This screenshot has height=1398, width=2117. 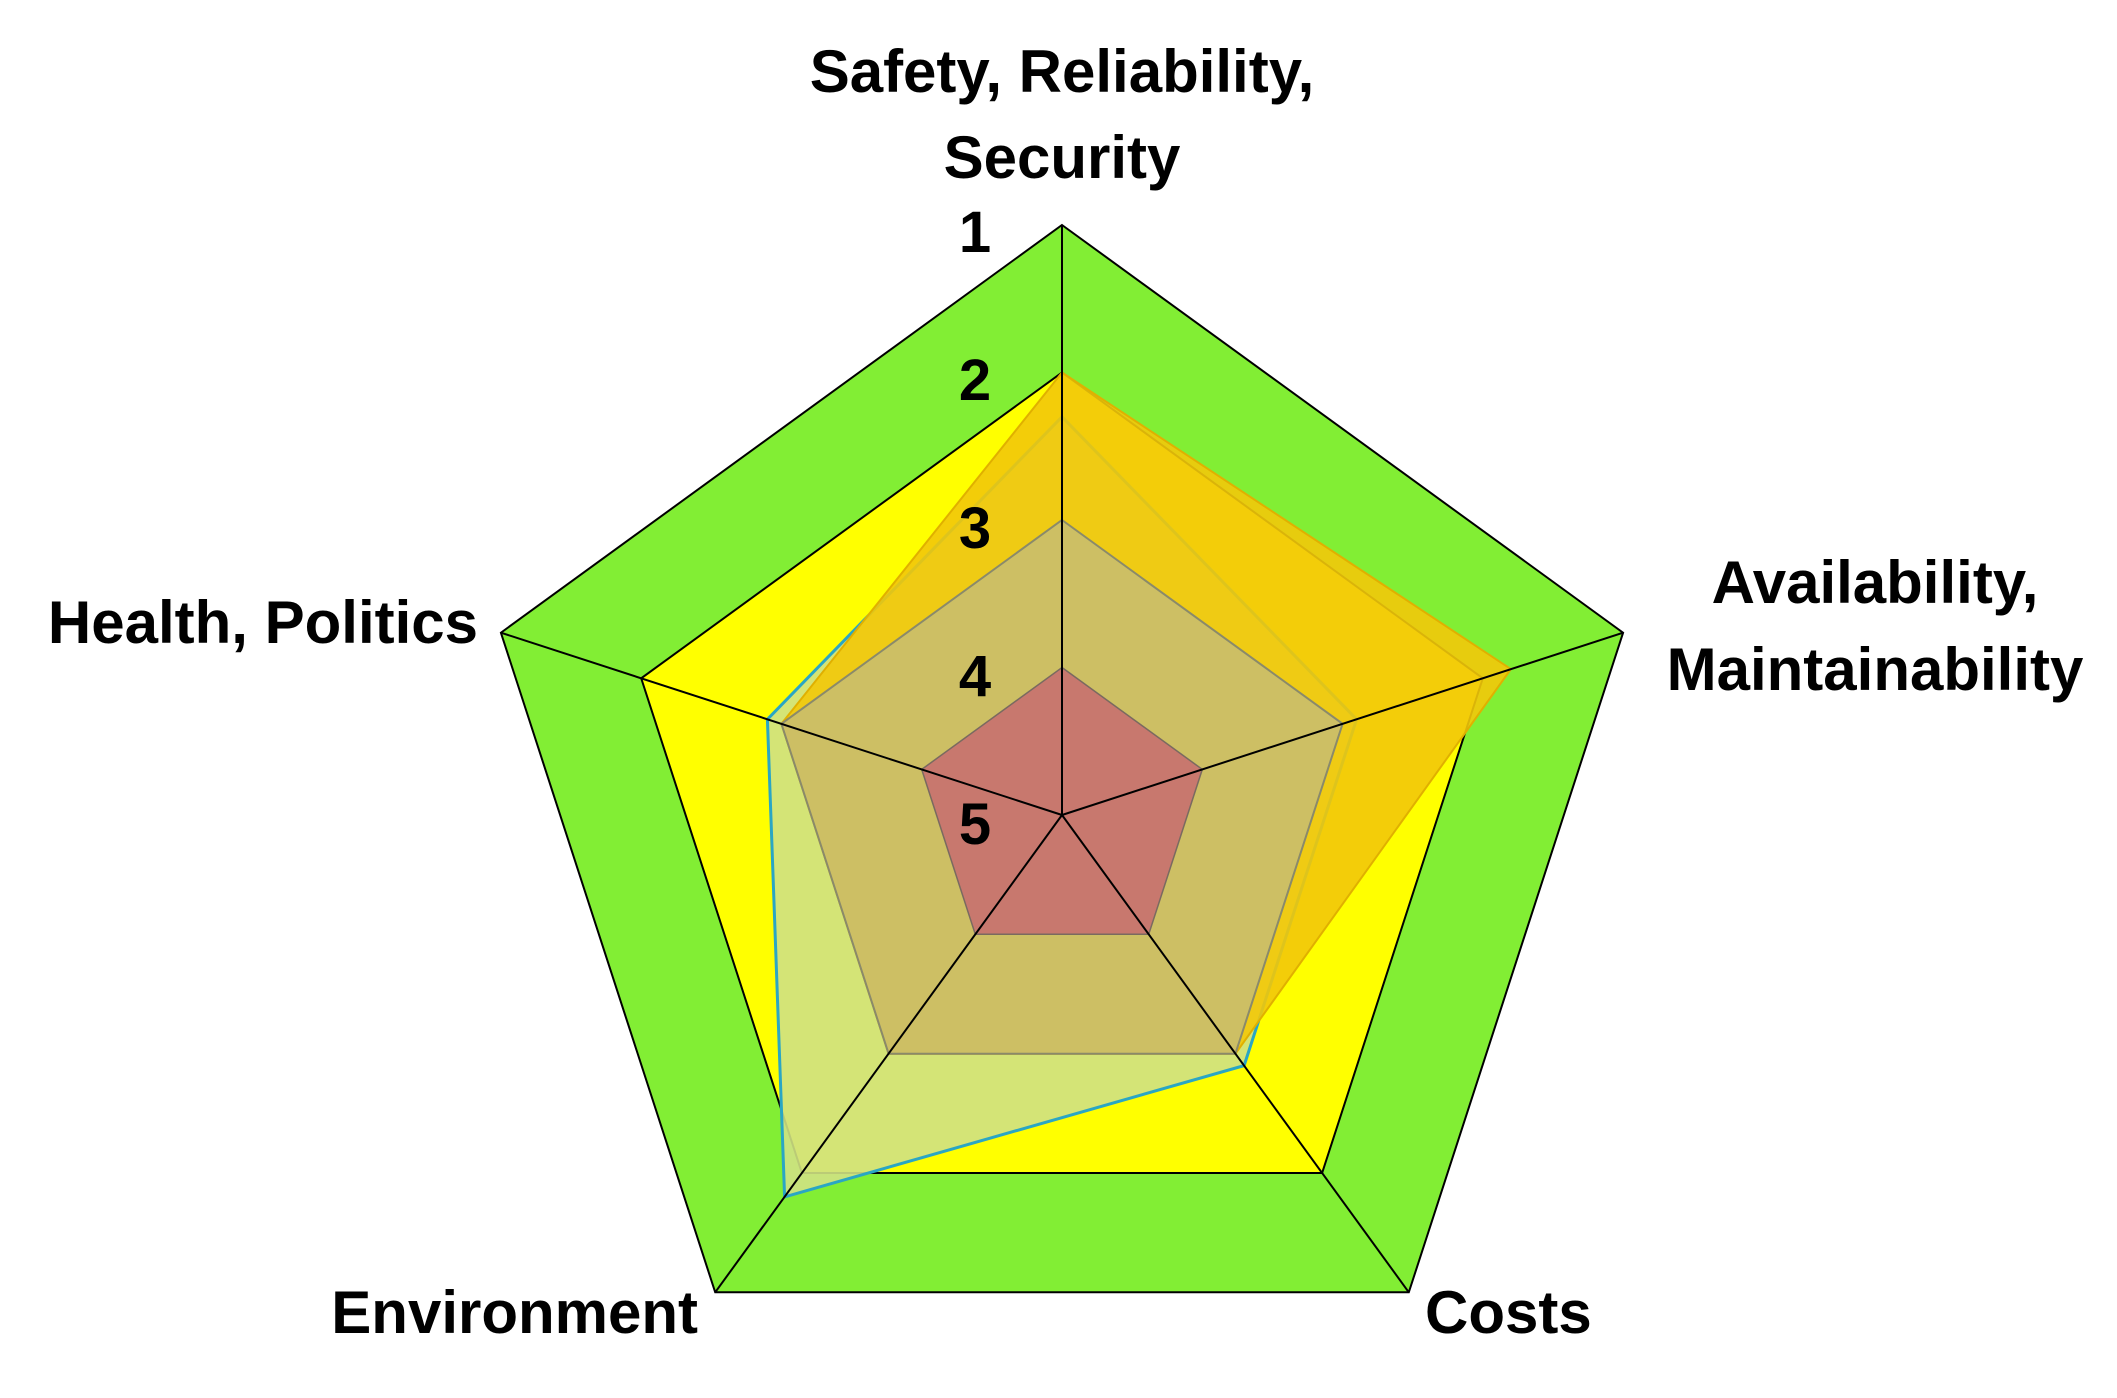 What do you see at coordinates (975, 380) in the screenshot?
I see `scale-label-2: 2` at bounding box center [975, 380].